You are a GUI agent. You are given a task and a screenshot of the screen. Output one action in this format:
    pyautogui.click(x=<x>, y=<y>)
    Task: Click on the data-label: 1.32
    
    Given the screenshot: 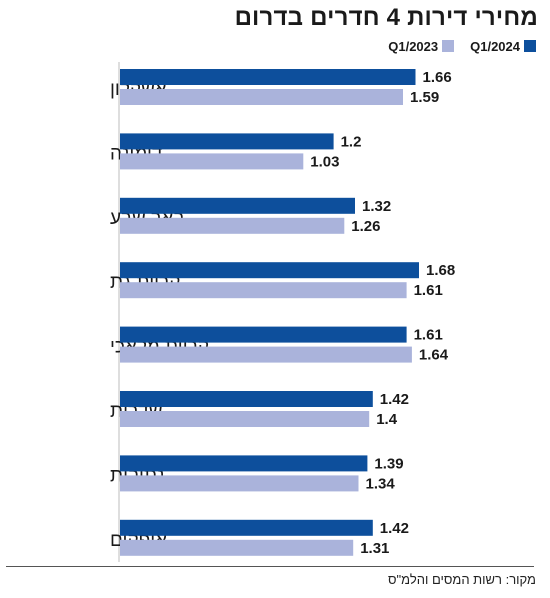 What is the action you would take?
    pyautogui.click(x=376, y=206)
    